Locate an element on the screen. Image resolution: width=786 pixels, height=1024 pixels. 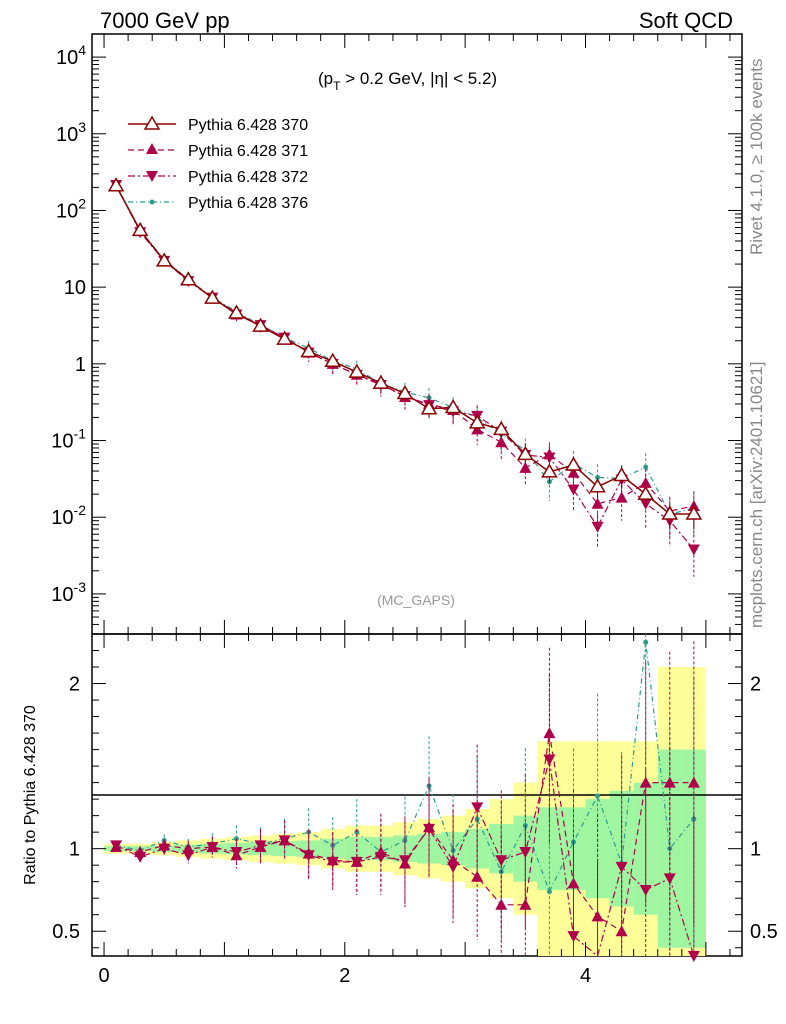
cut-label-rest: > 0.2 GeV, |η| < 5.2) is located at coordinates (418, 78).